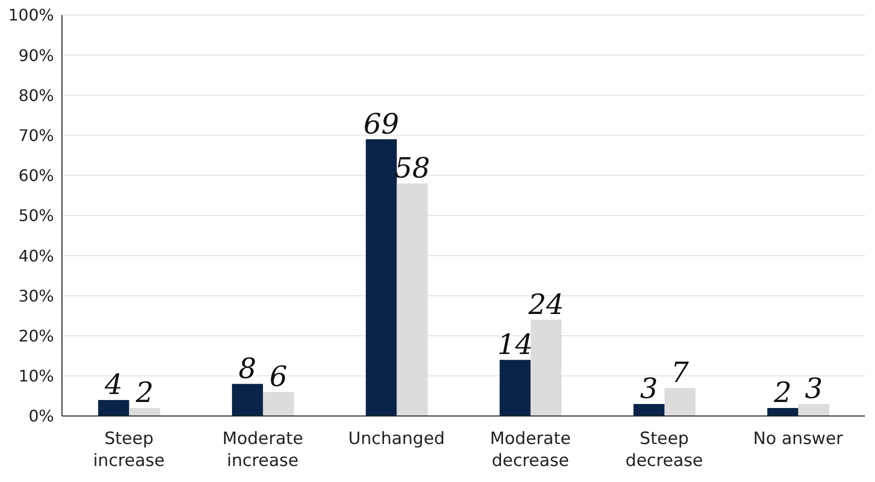 The height and width of the screenshot is (482, 875). I want to click on y-tick-label: 90%, so click(36, 55).